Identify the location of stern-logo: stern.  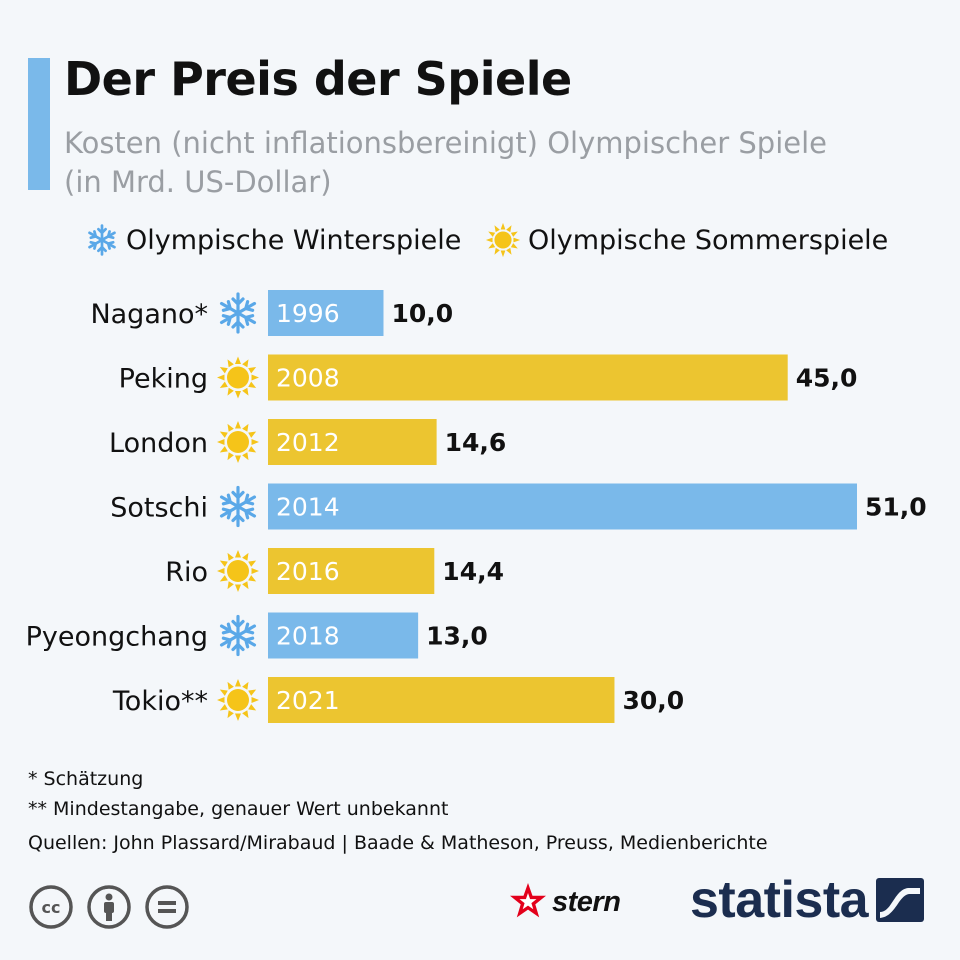
(564, 902).